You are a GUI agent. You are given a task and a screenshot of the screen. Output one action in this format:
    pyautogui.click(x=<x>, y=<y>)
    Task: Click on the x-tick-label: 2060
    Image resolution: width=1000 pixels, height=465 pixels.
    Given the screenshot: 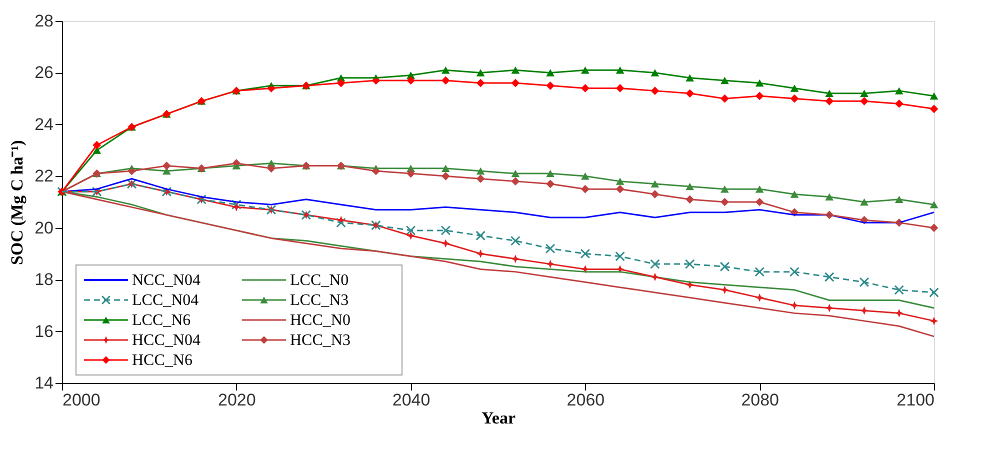 What is the action you would take?
    pyautogui.click(x=585, y=400)
    